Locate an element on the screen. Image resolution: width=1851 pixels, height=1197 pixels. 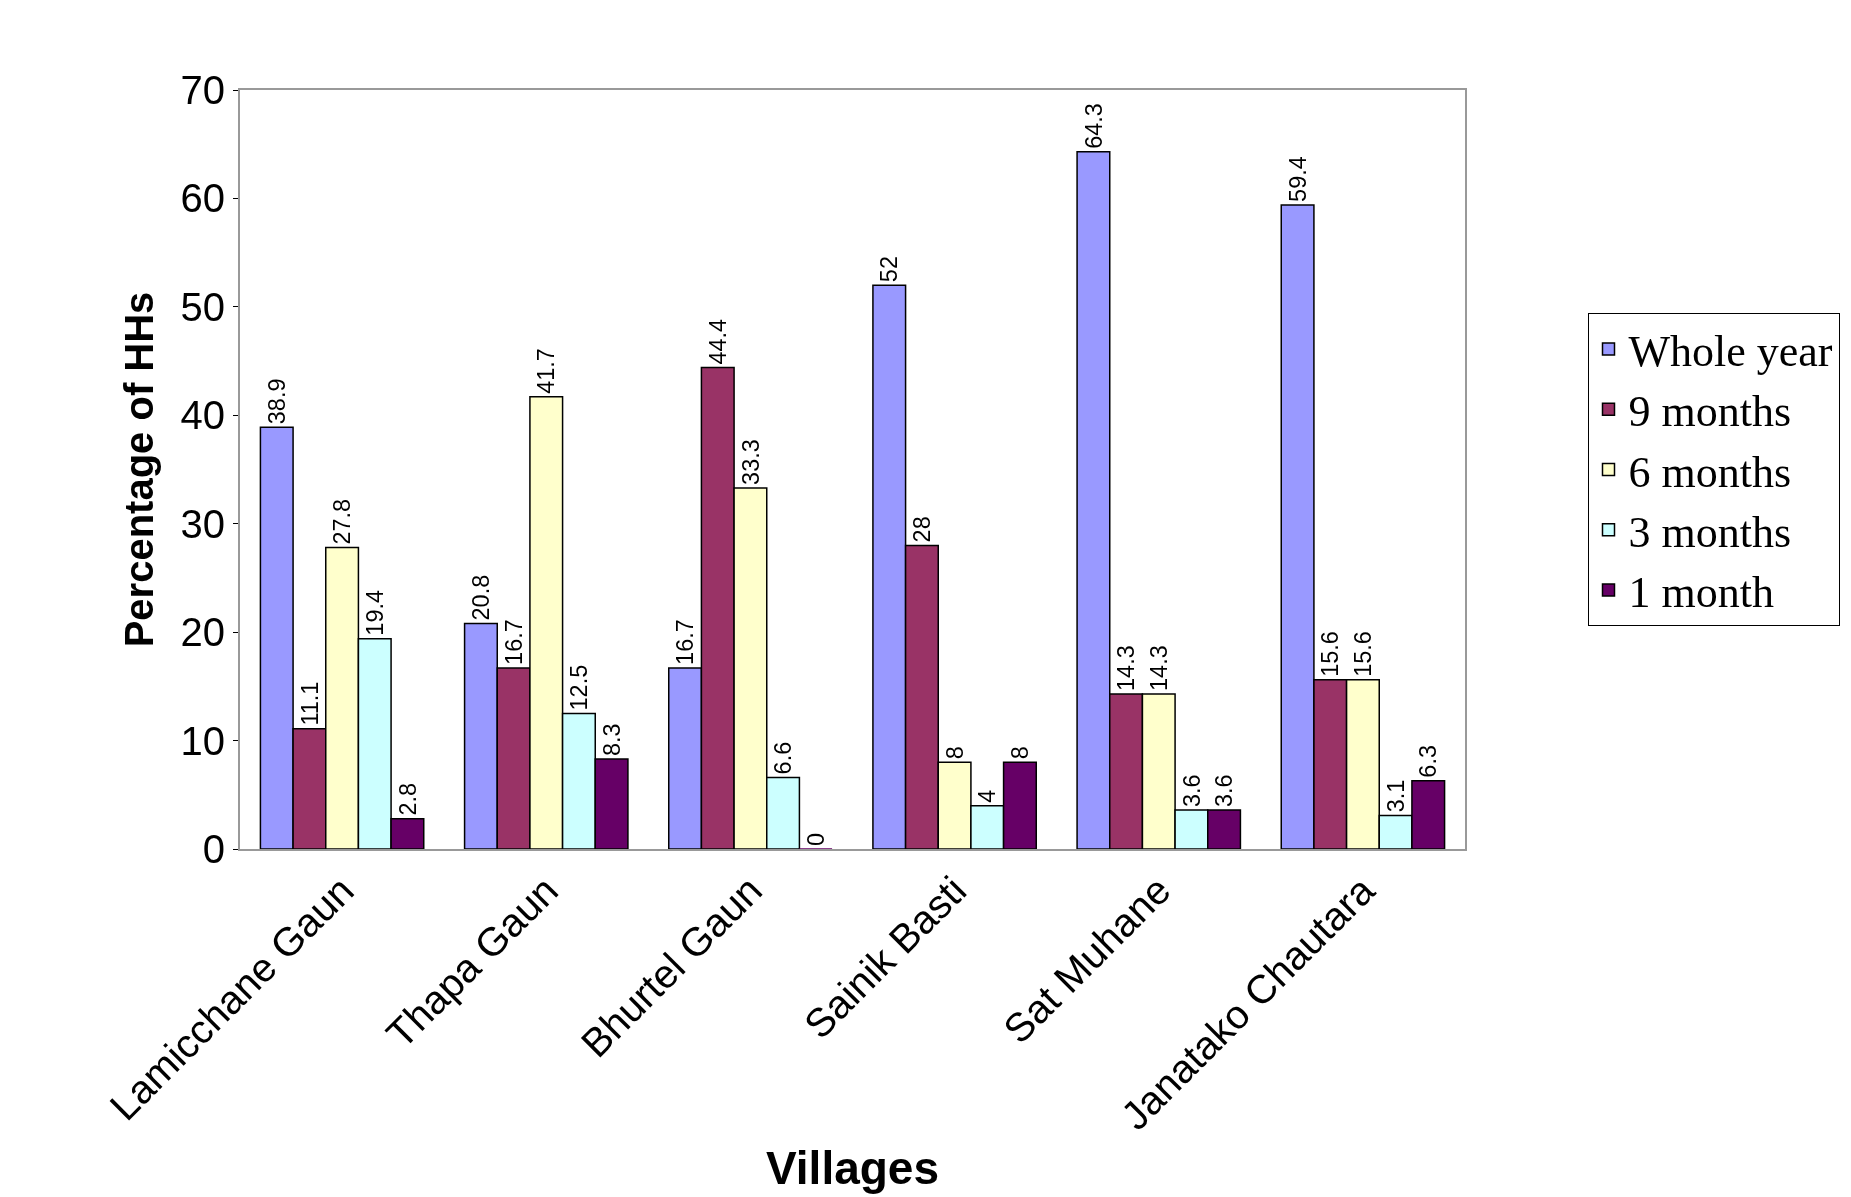
data-label: 3.1 is located at coordinates (1395, 796).